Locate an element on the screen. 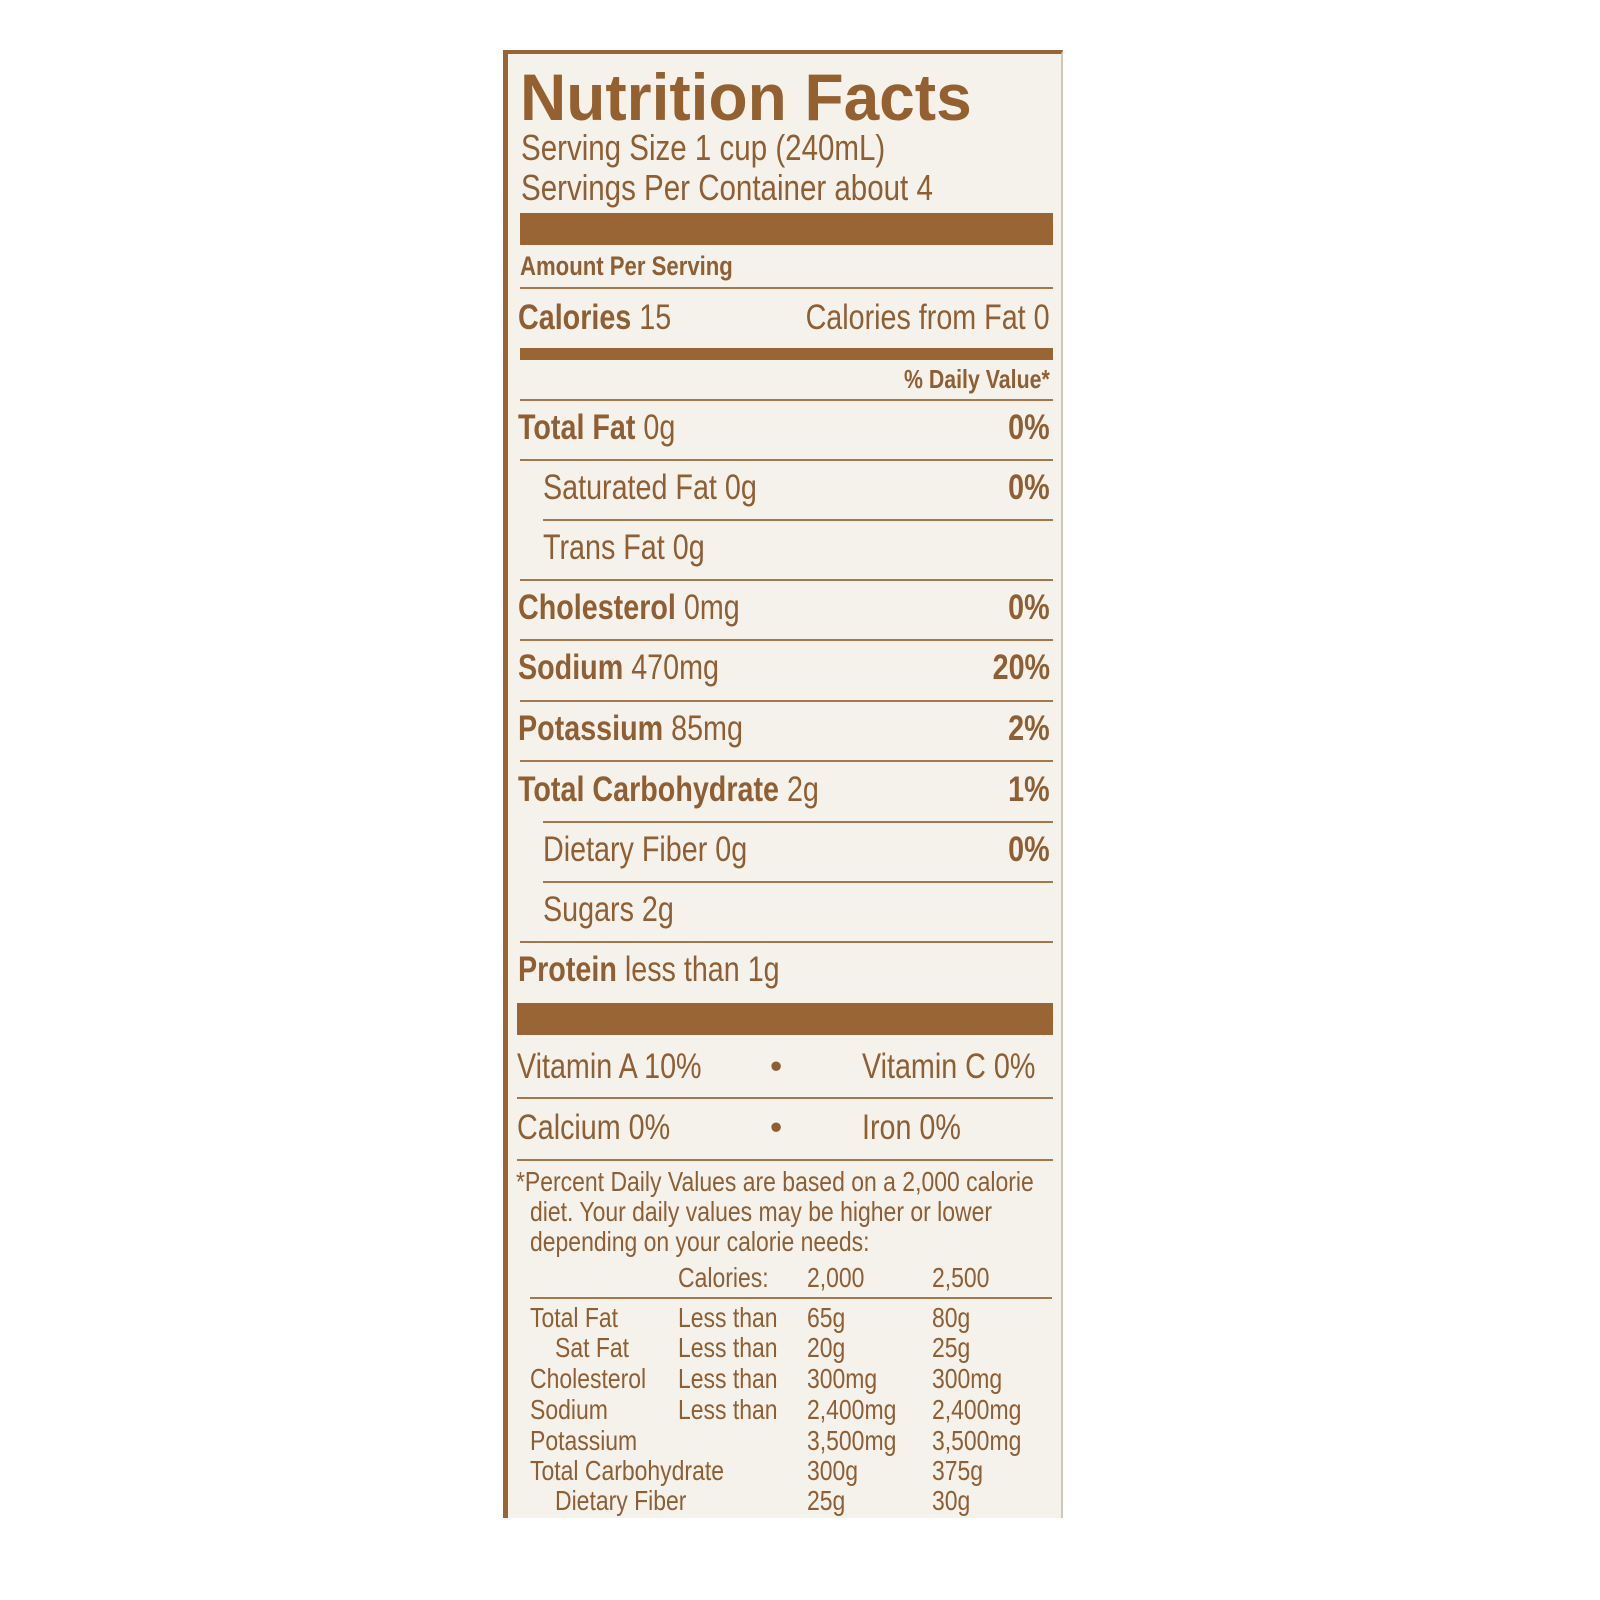 The width and height of the screenshot is (1600, 1600). header-col2: 2,500 is located at coordinates (961, 1277).